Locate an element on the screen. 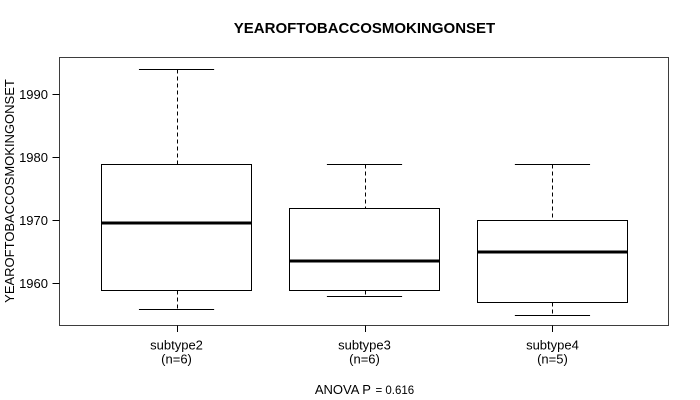 This screenshot has width=700, height=400. y-axis: 1960 1970 1980 1990 is located at coordinates (39, 189).